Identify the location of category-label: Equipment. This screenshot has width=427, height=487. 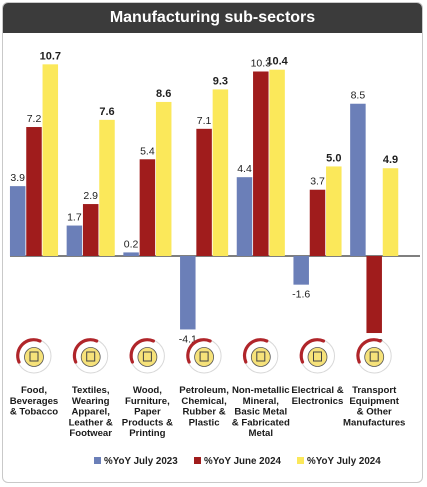
(374, 401).